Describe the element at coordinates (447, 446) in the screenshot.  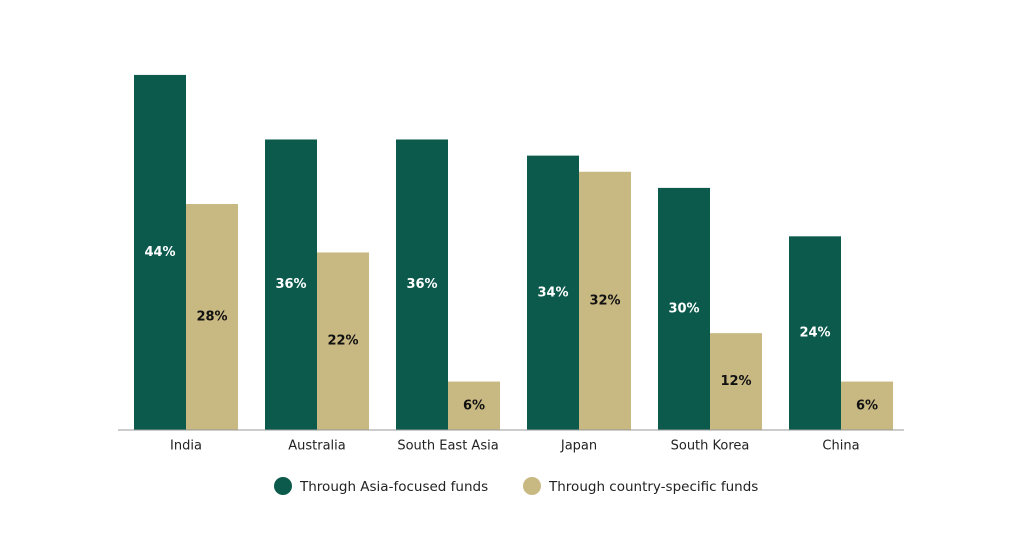
I see `x-tick-label: South East Asia` at that location.